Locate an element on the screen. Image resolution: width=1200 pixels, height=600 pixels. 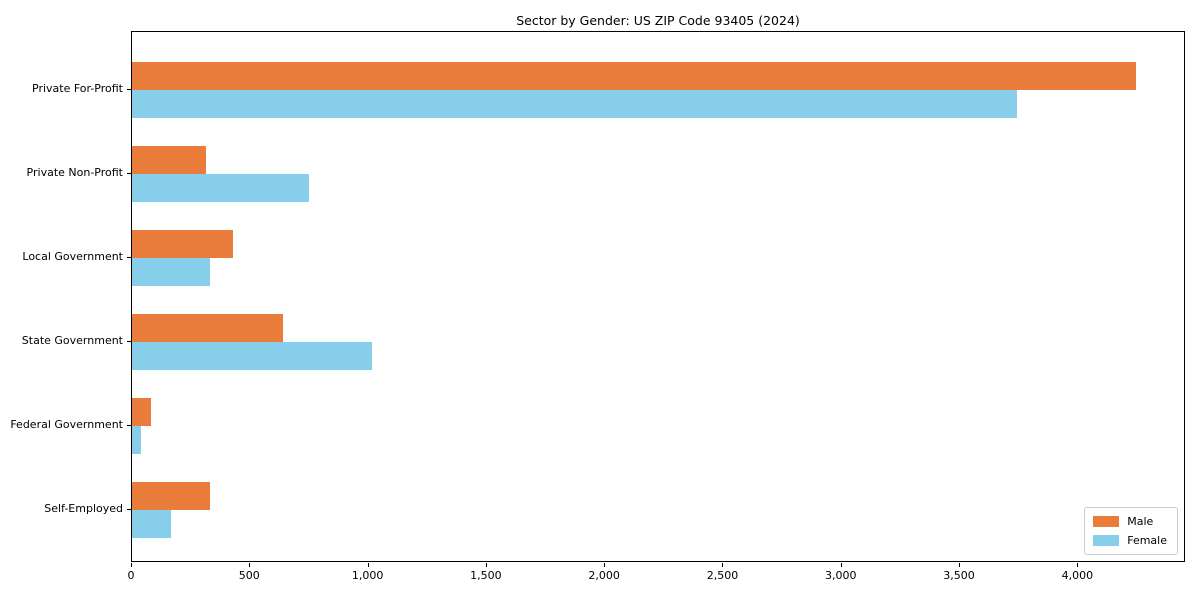
legend-label-male: Male is located at coordinates (1140, 521).